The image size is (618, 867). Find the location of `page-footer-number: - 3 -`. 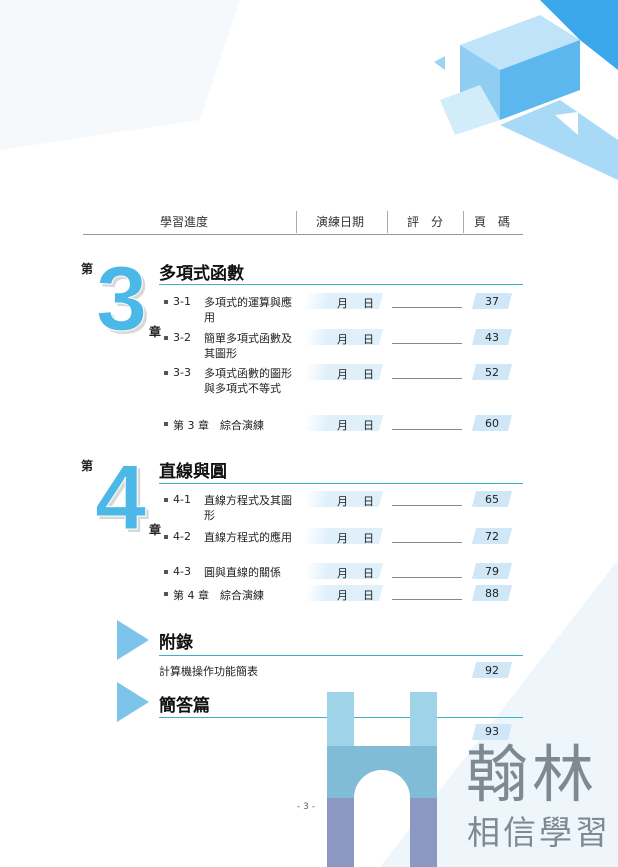

page-footer-number: - 3 - is located at coordinates (306, 807).